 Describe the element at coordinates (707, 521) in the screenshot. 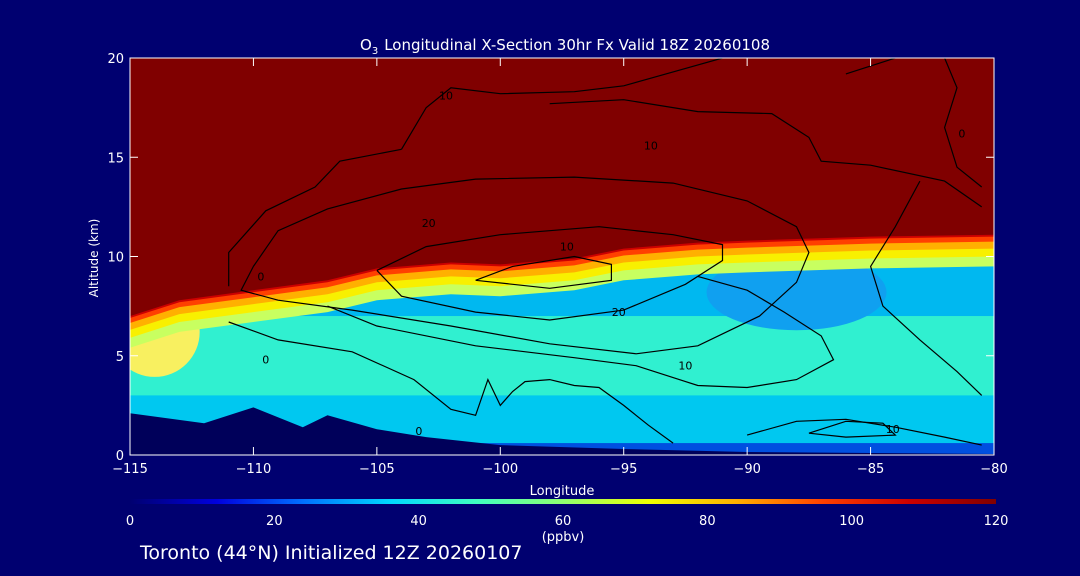

I see `colorbar-tick-label-4: 80` at that location.